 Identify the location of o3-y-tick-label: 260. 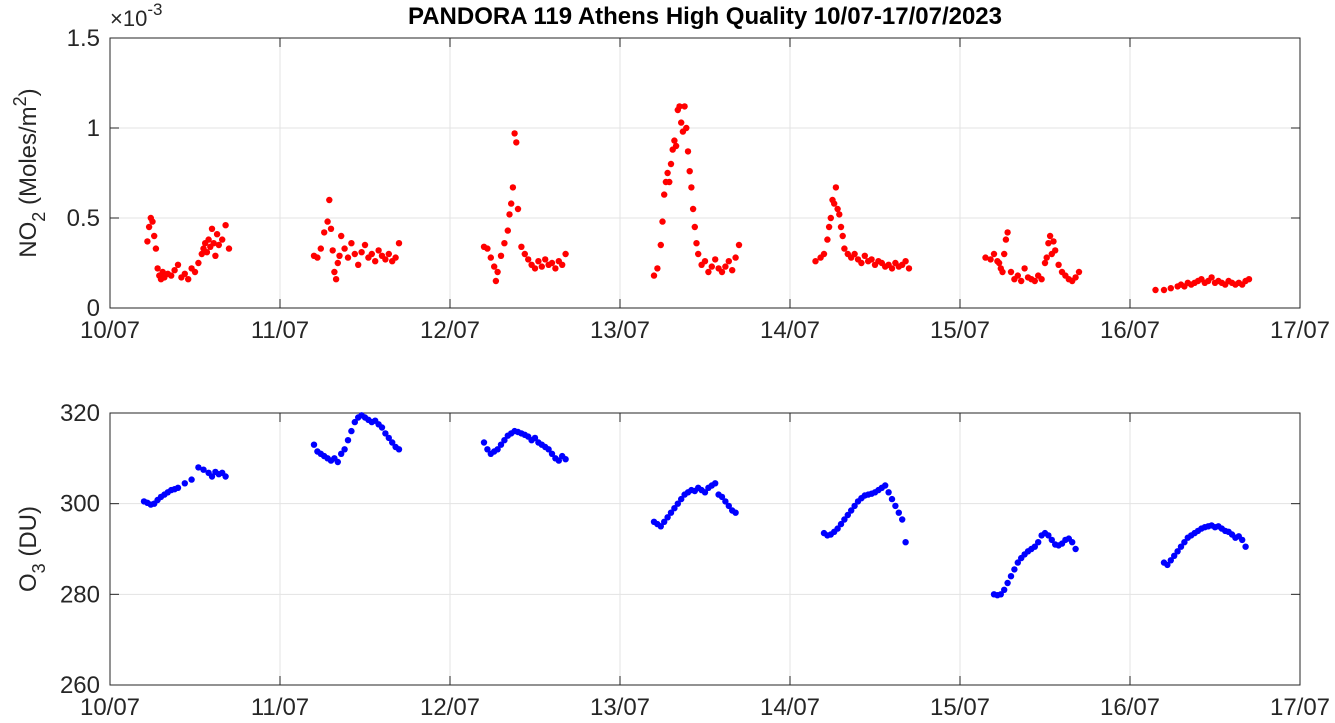
(80, 685).